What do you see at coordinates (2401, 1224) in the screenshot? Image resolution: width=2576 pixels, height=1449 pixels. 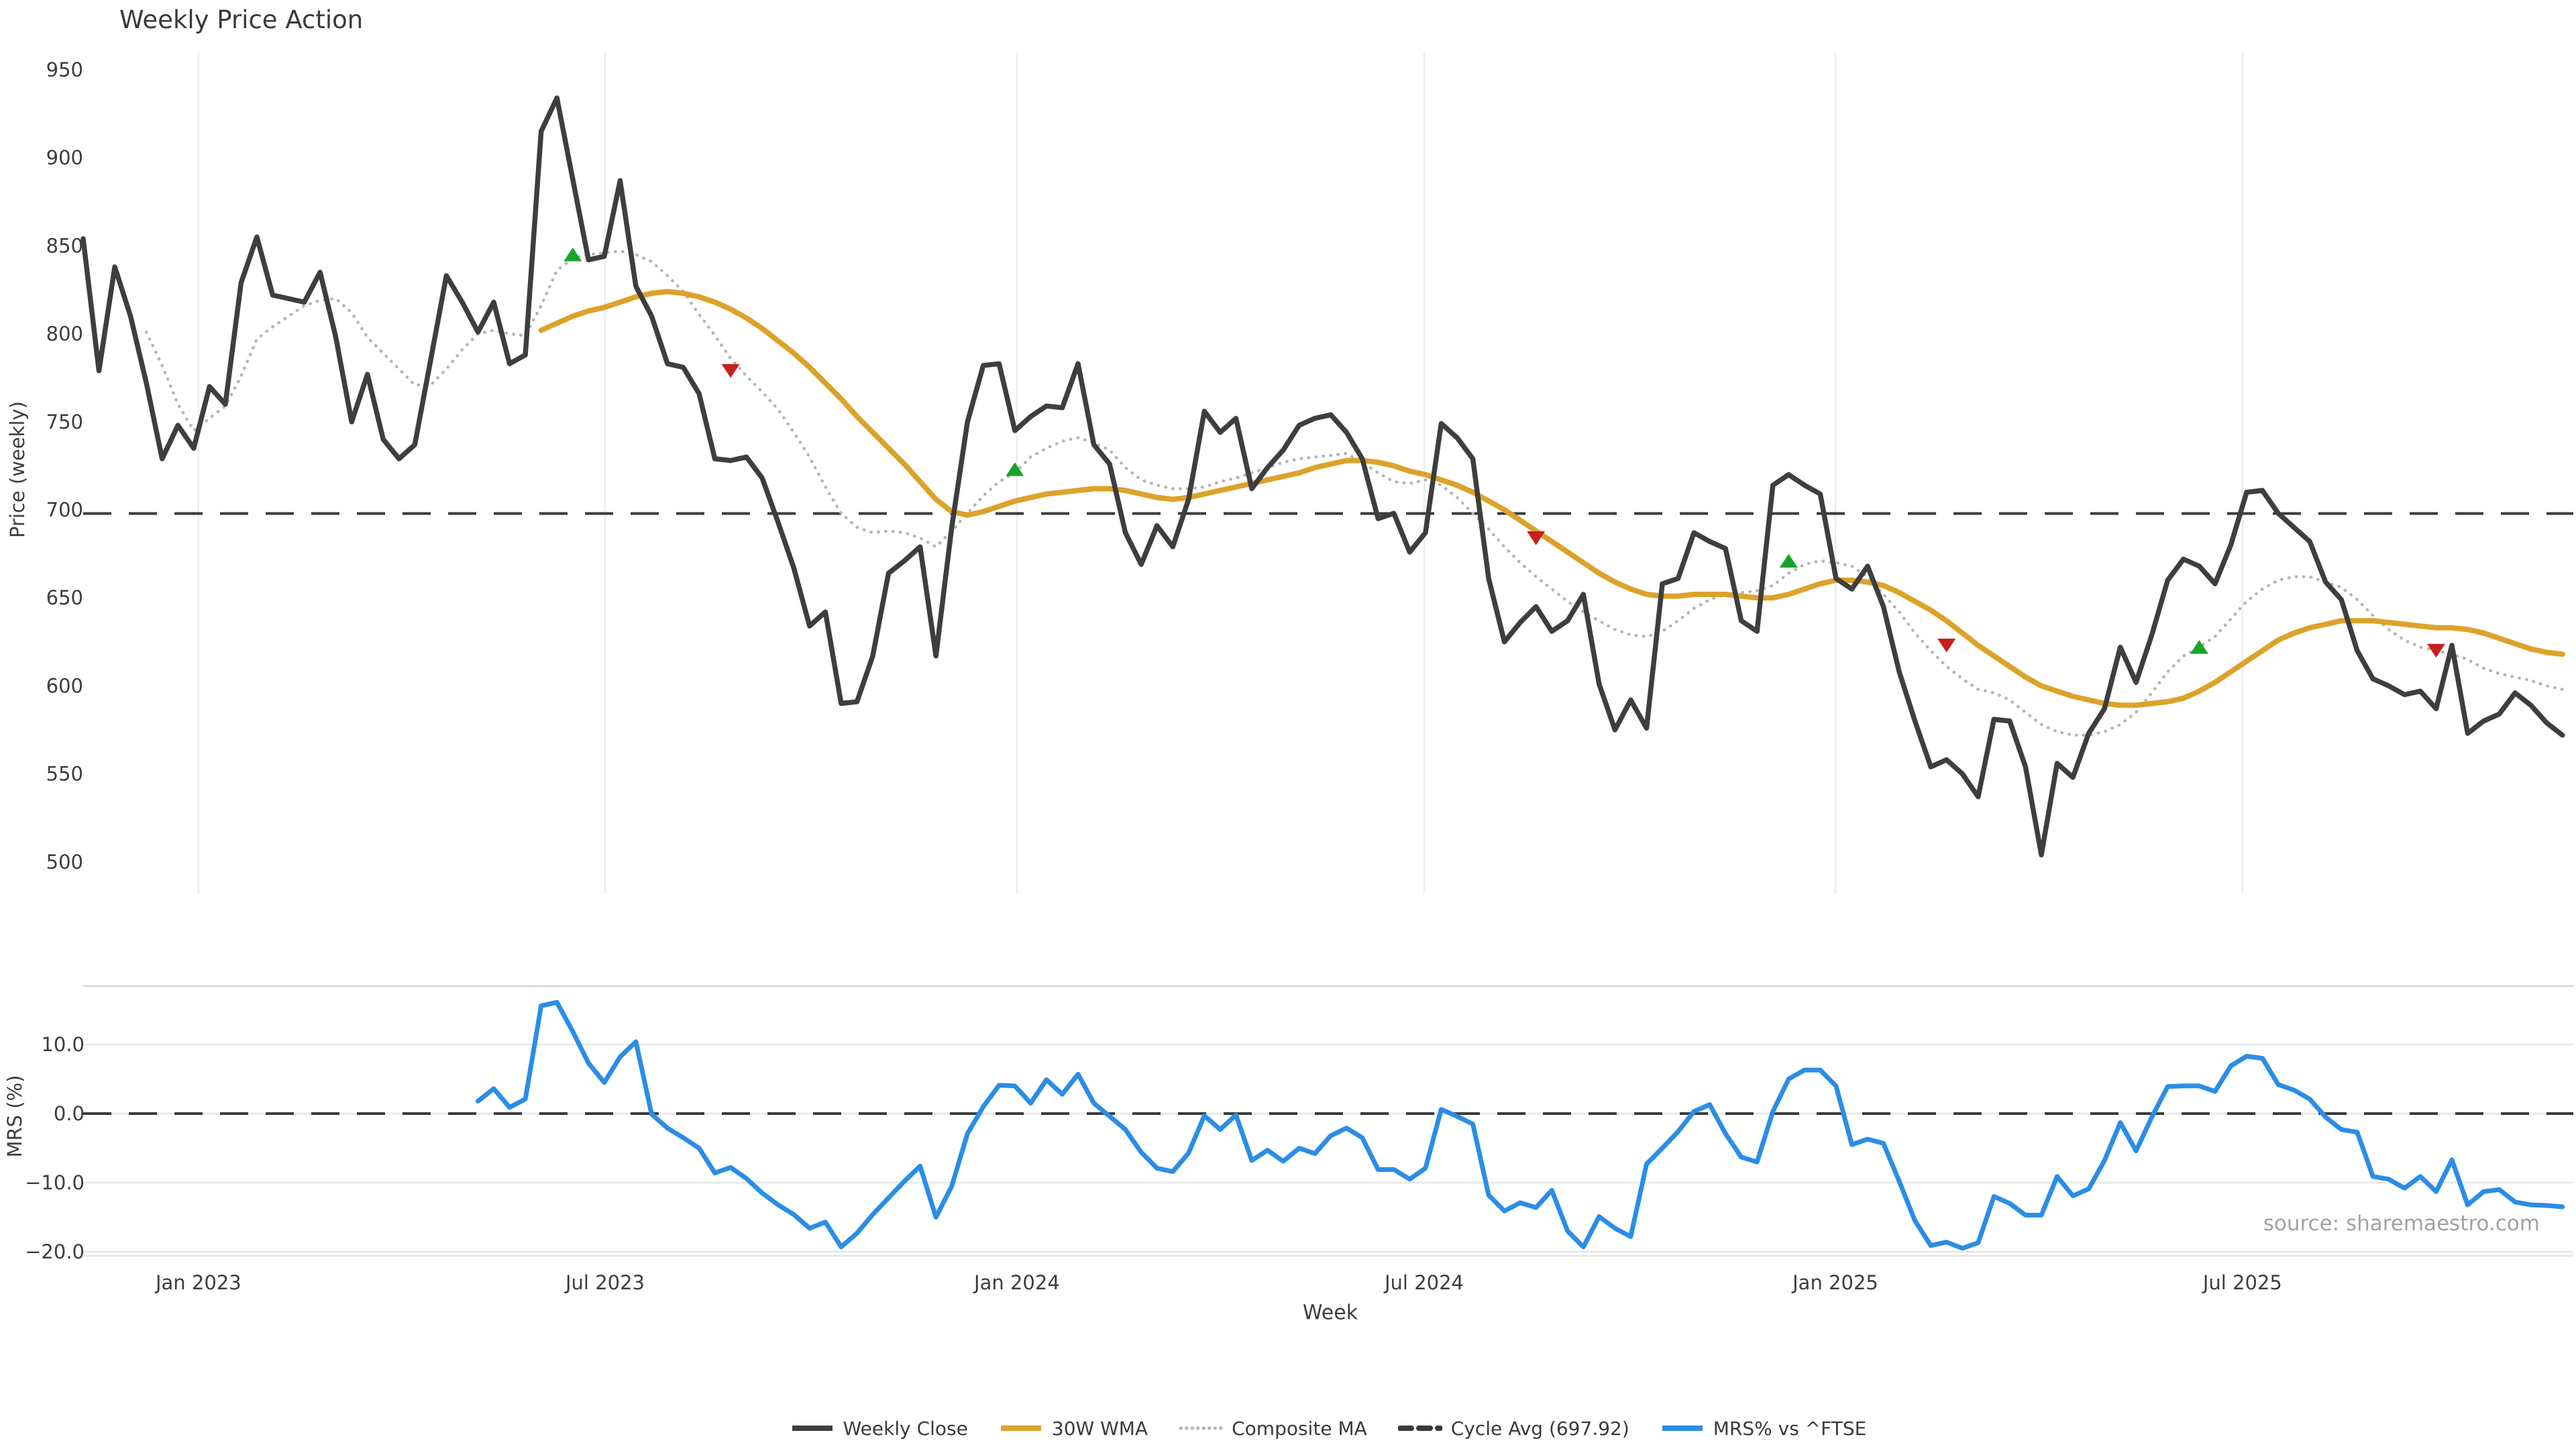 I see `source-watermark: source: sharemaestro.com` at bounding box center [2401, 1224].